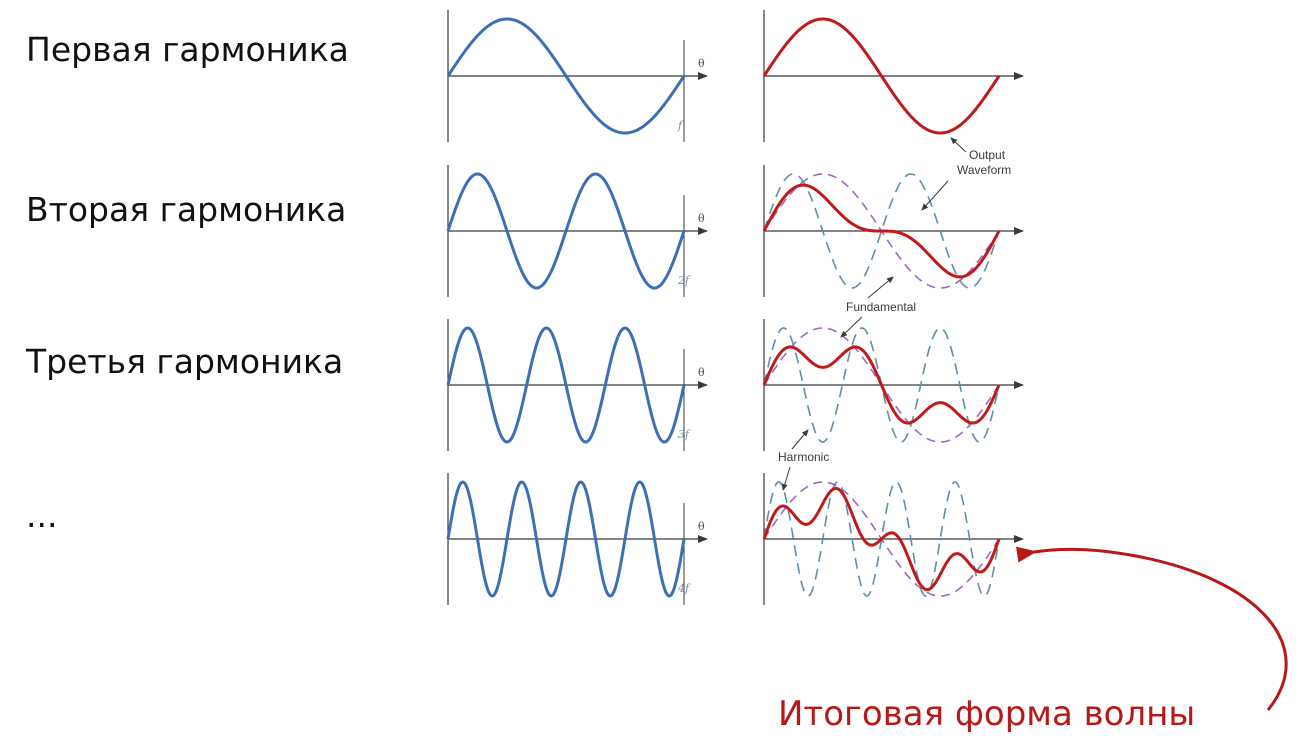 Image resolution: width=1307 pixels, height=751 pixels. I want to click on harmonic-pointer-down, so click(786, 478).